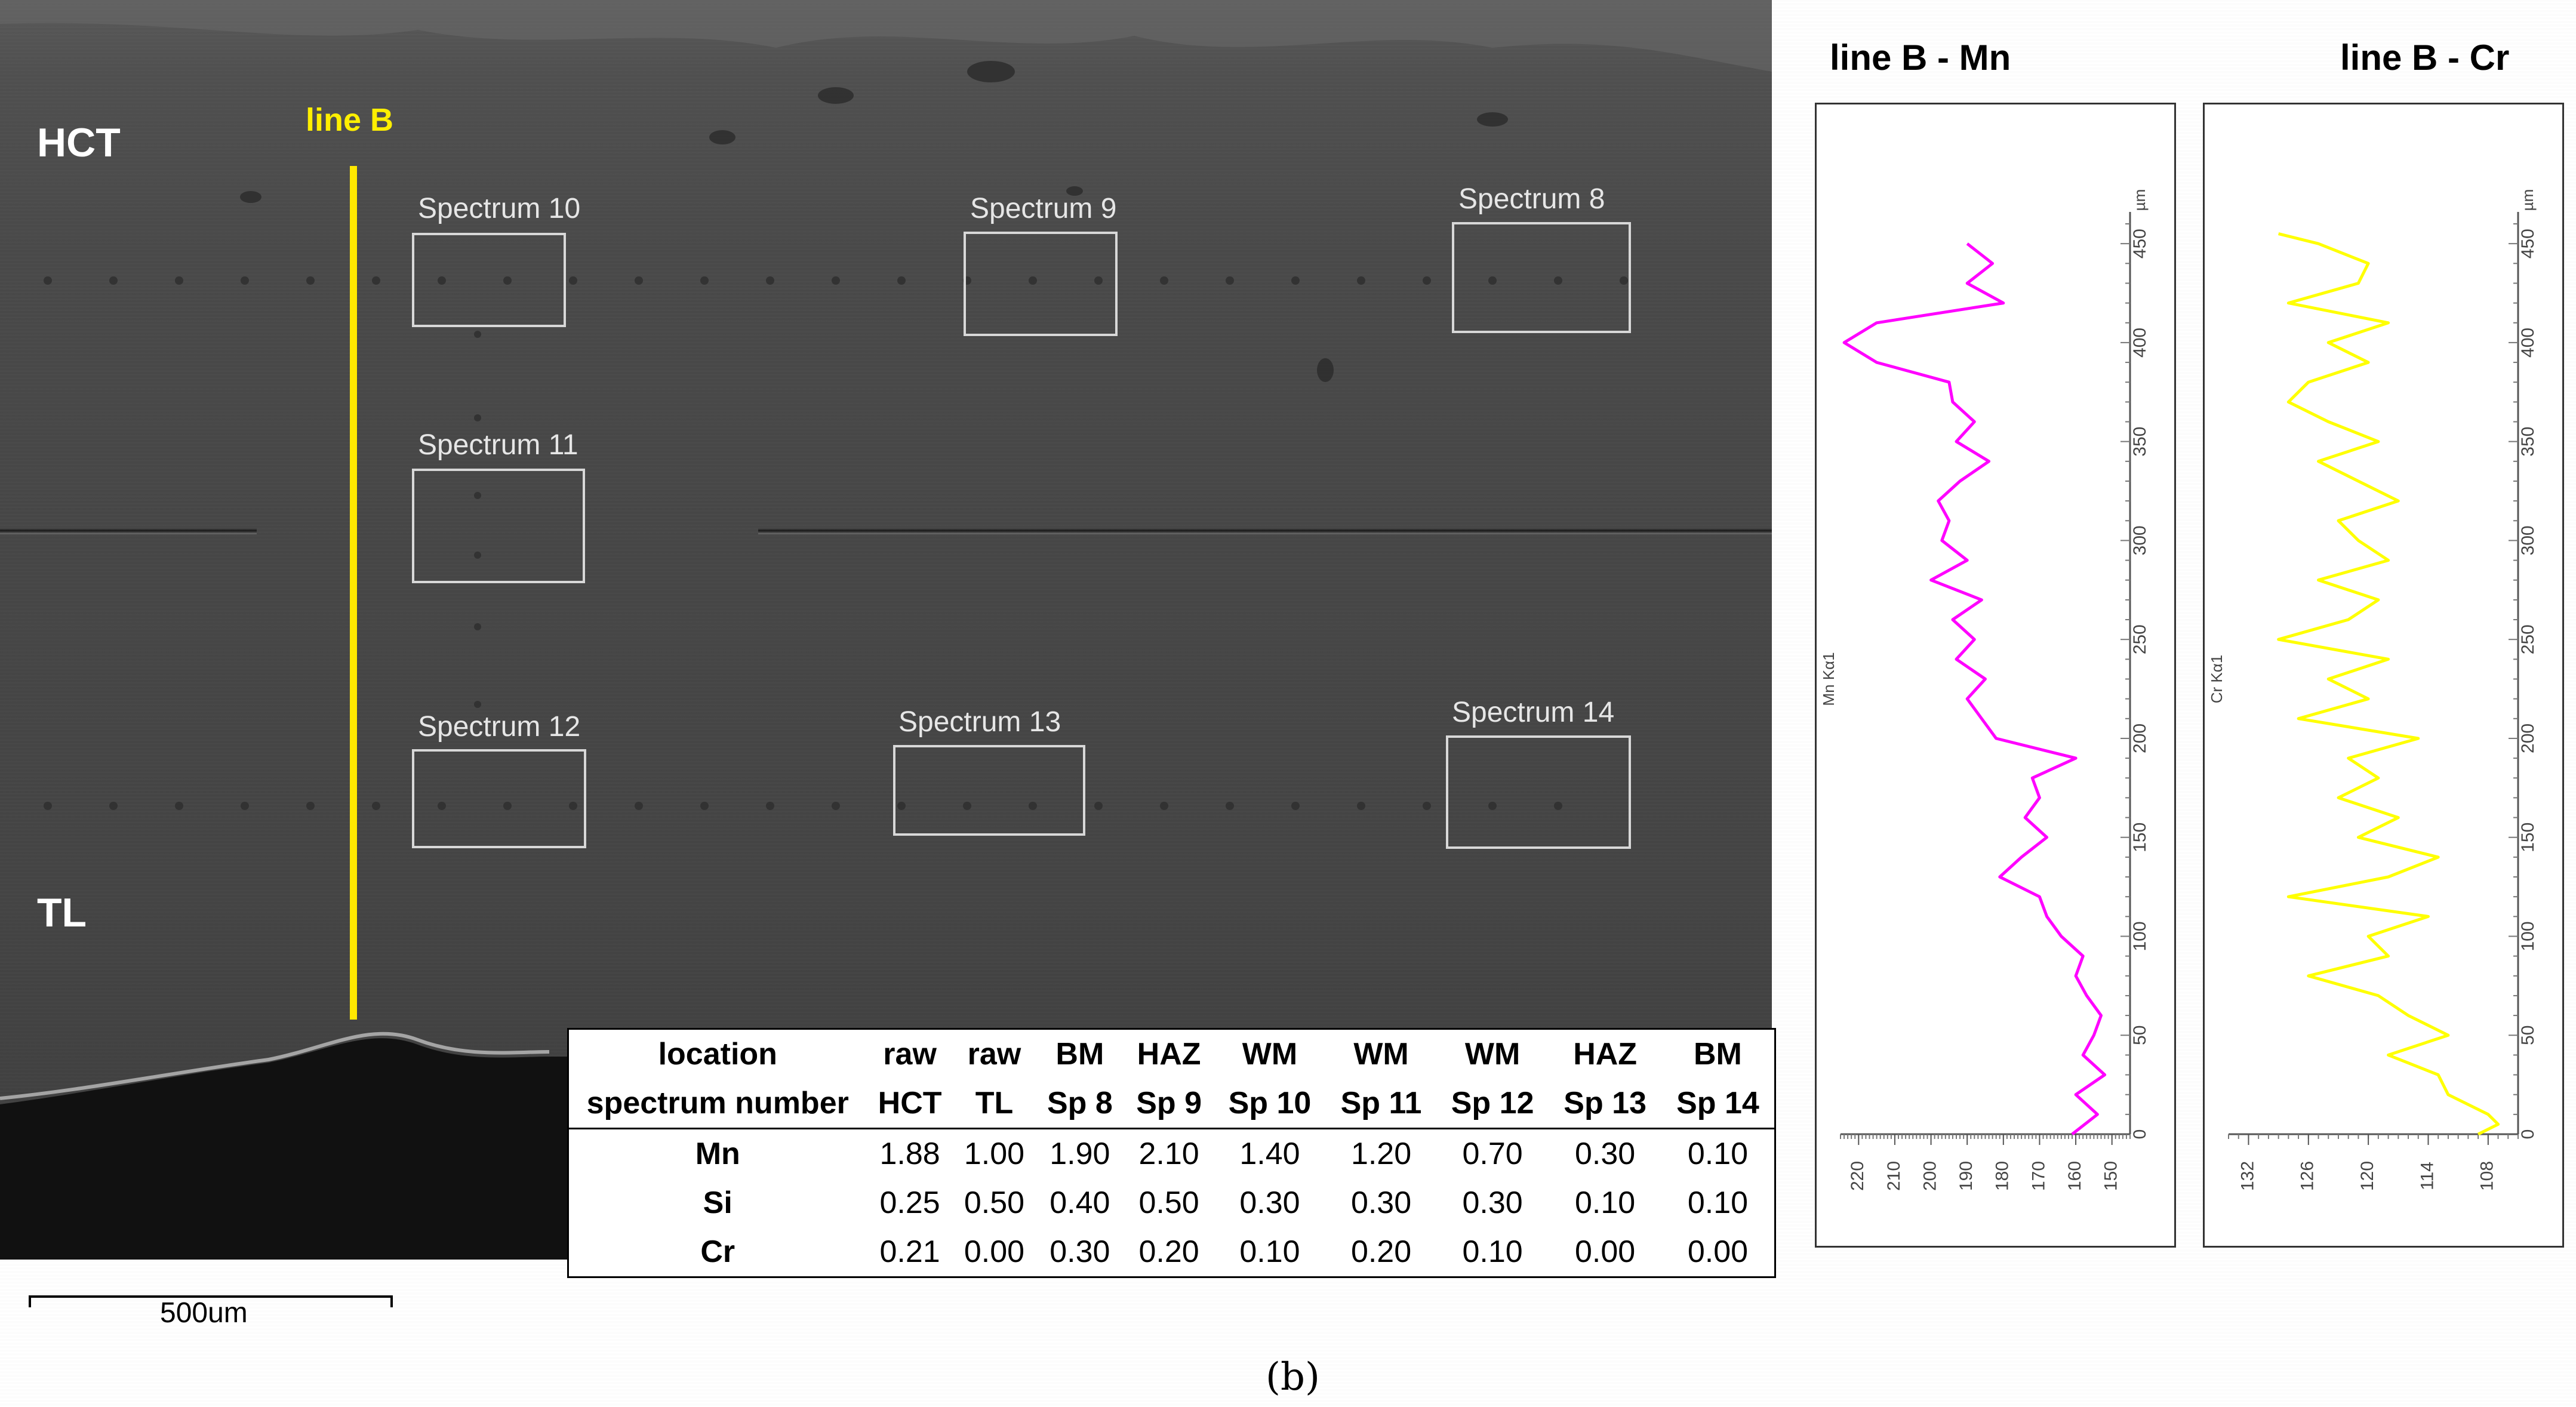 This screenshot has width=2576, height=1407. What do you see at coordinates (1381, 1154) in the screenshot?
I see `table-cell: 1.20` at bounding box center [1381, 1154].